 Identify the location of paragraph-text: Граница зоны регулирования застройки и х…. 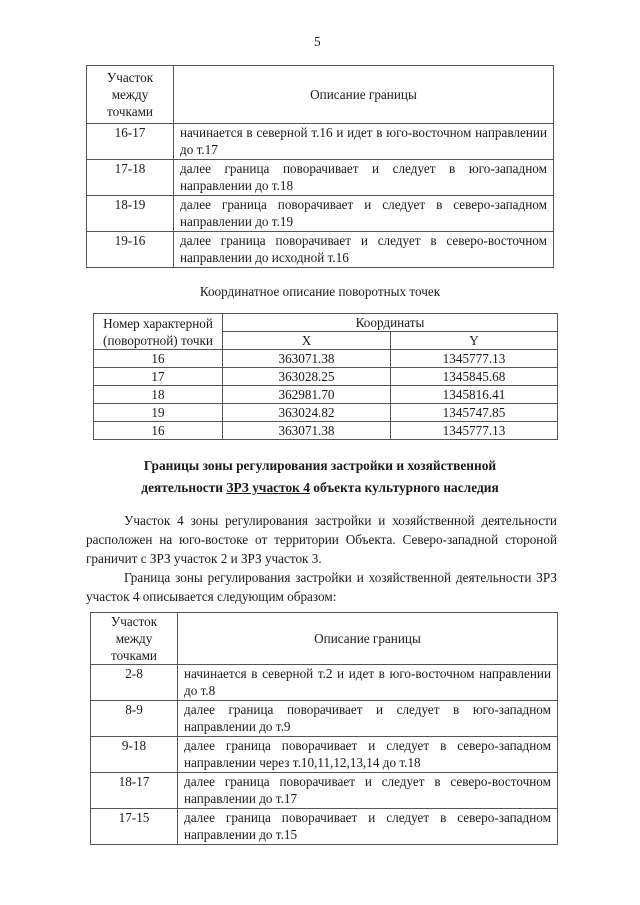
(321, 587).